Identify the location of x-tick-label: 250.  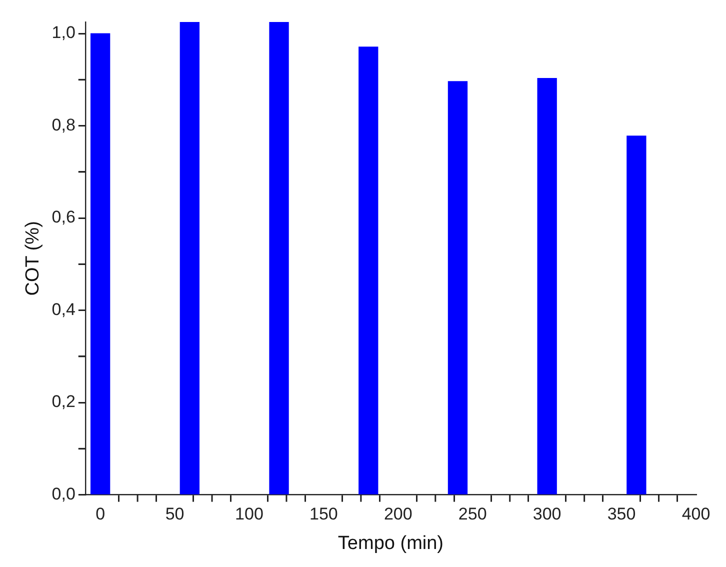
(472, 514).